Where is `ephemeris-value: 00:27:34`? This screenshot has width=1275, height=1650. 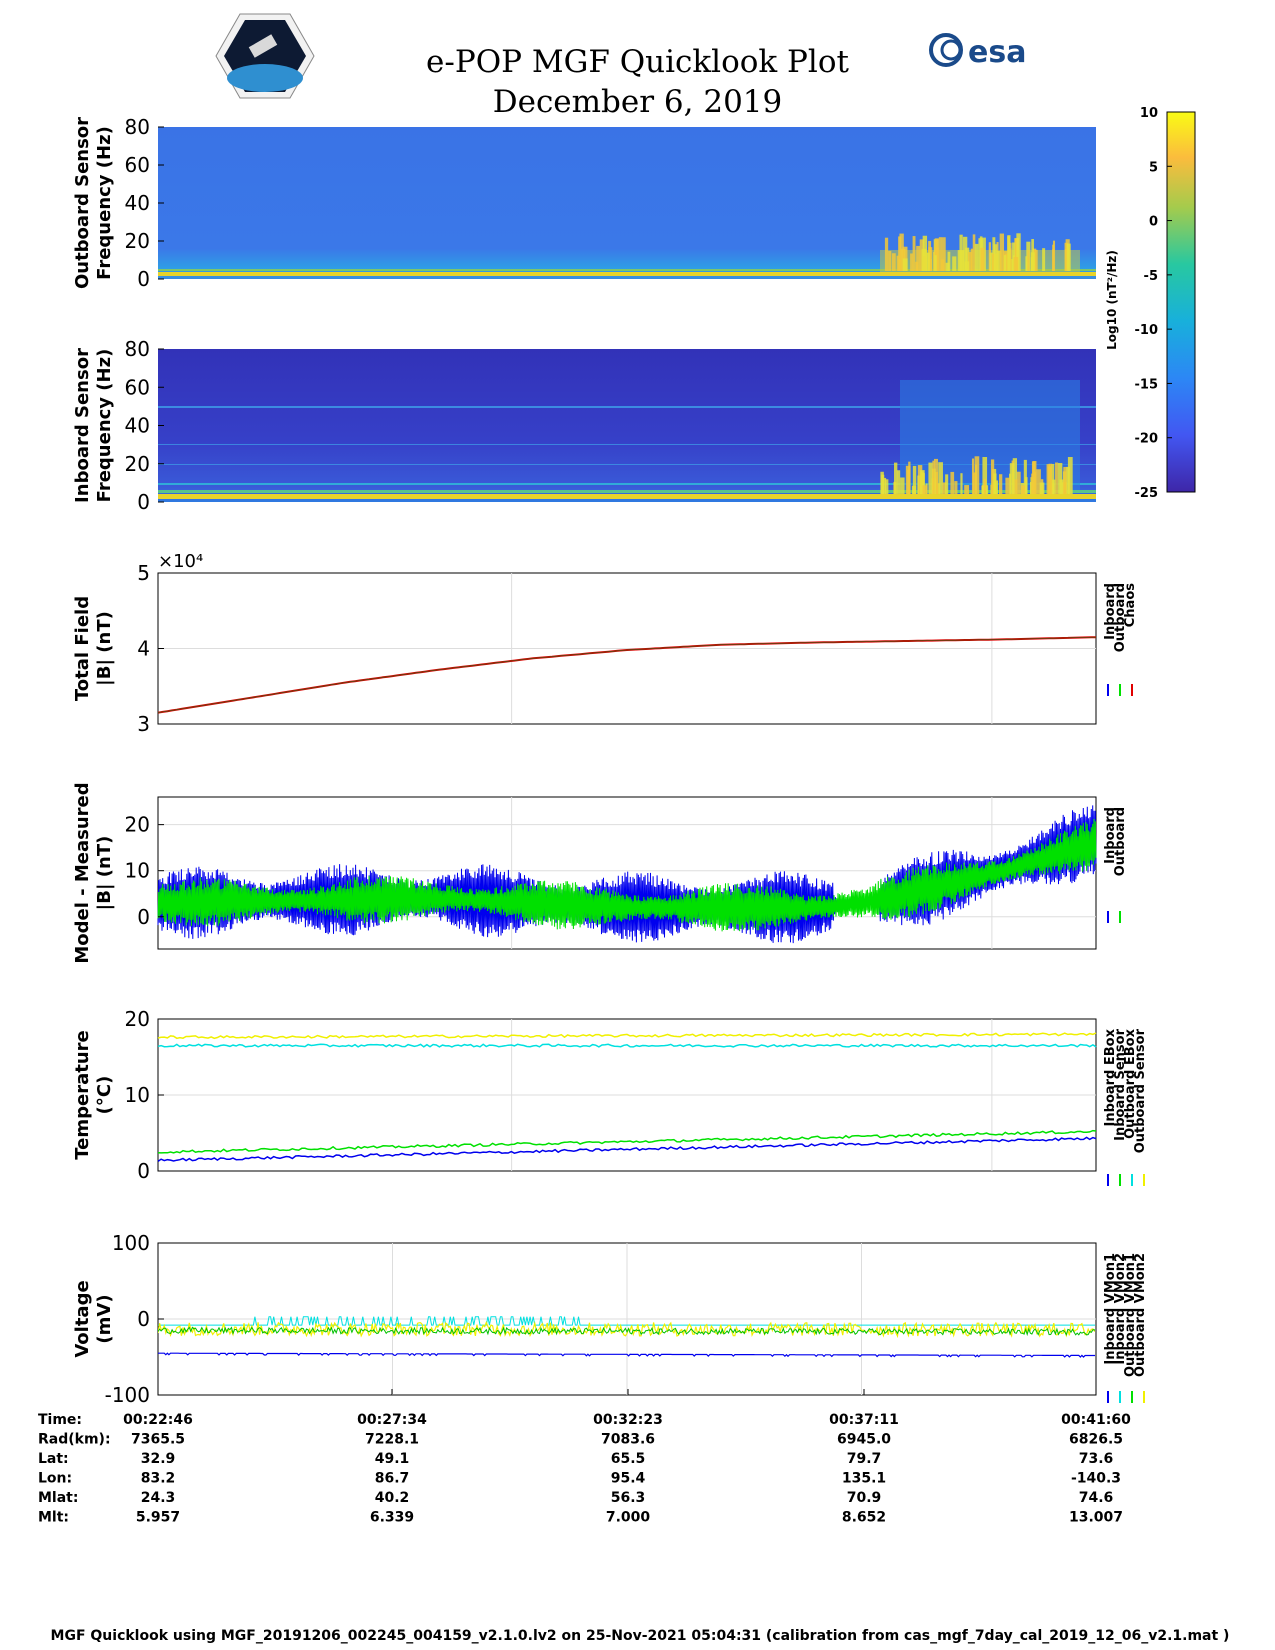
ephemeris-value: 00:27:34 is located at coordinates (392, 1420).